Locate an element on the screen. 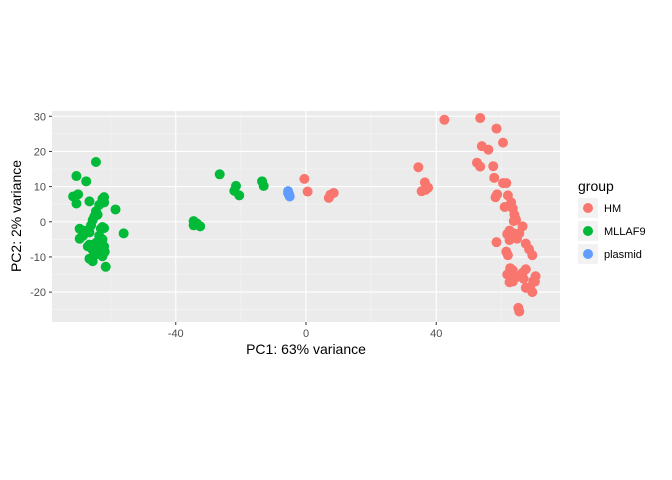 The image size is (672, 480). x-tick-label: 40 is located at coordinates (436, 334).